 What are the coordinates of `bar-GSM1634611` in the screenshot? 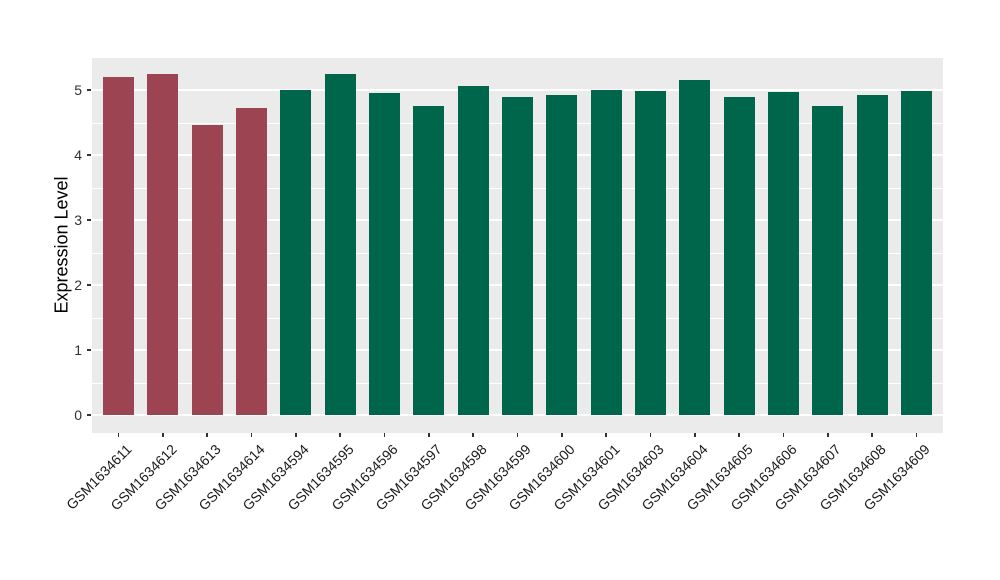 It's located at (119, 246).